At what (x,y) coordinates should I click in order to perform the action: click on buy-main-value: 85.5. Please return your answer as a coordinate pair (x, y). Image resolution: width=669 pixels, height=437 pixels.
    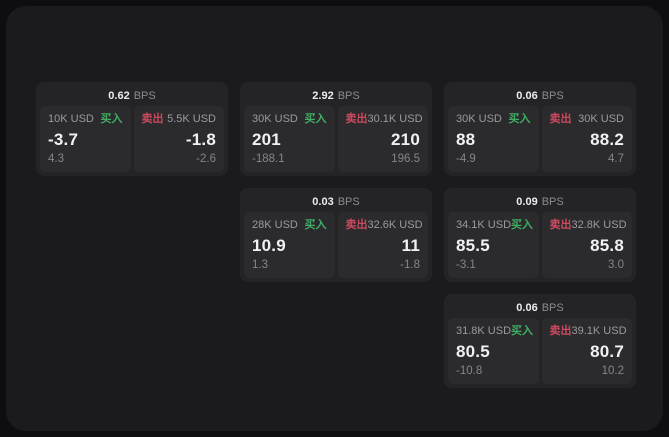
    Looking at the image, I should click on (473, 245).